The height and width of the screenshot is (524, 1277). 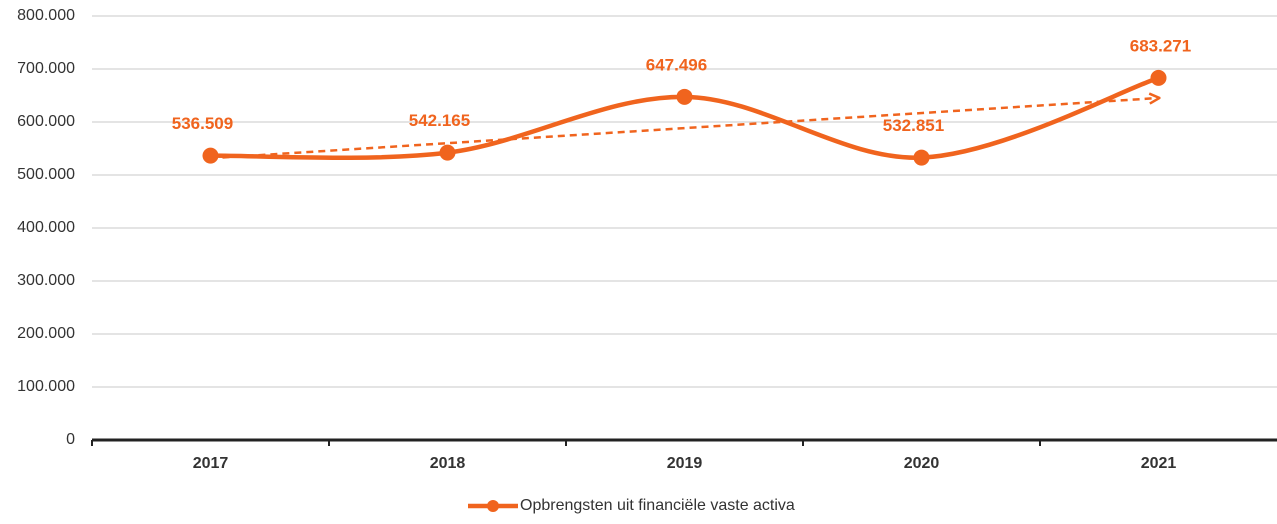 What do you see at coordinates (46, 333) in the screenshot?
I see `y-tick-label: 200.000` at bounding box center [46, 333].